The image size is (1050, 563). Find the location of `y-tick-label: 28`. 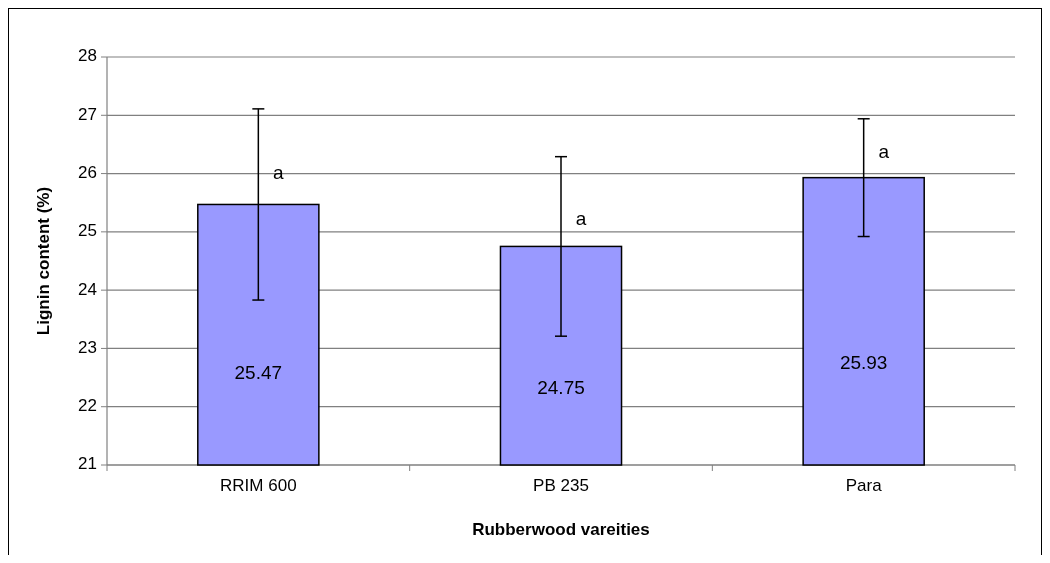

y-tick-label: 28 is located at coordinates (87, 56).